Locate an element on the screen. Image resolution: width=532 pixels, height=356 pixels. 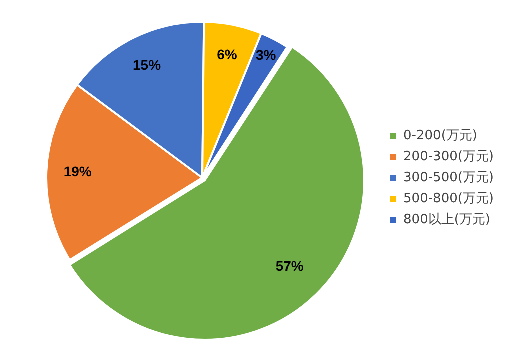
legend-label: 200-300(万元) is located at coordinates (449, 156).